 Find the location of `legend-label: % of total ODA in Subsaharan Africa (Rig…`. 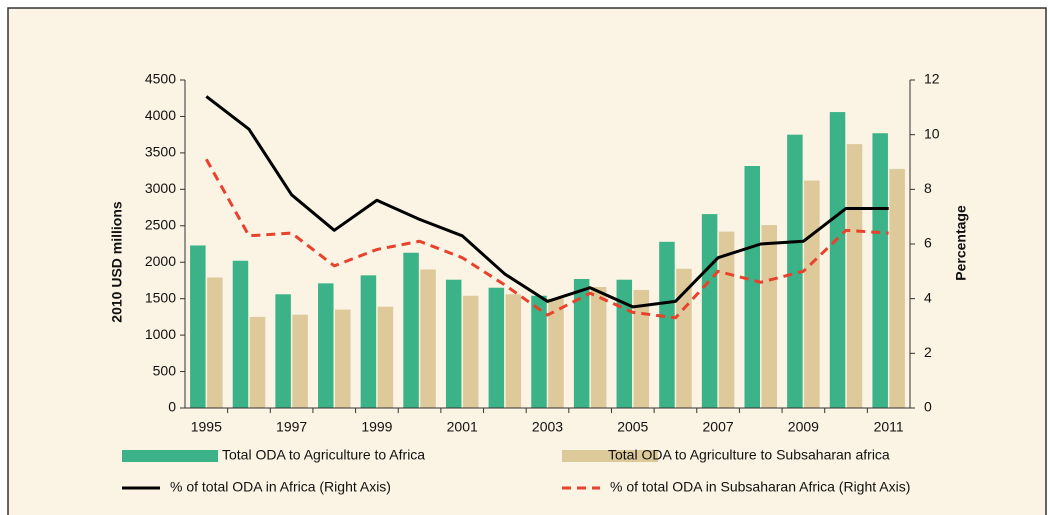

legend-label: % of total ODA in Subsaharan Africa (Rig… is located at coordinates (760, 487).